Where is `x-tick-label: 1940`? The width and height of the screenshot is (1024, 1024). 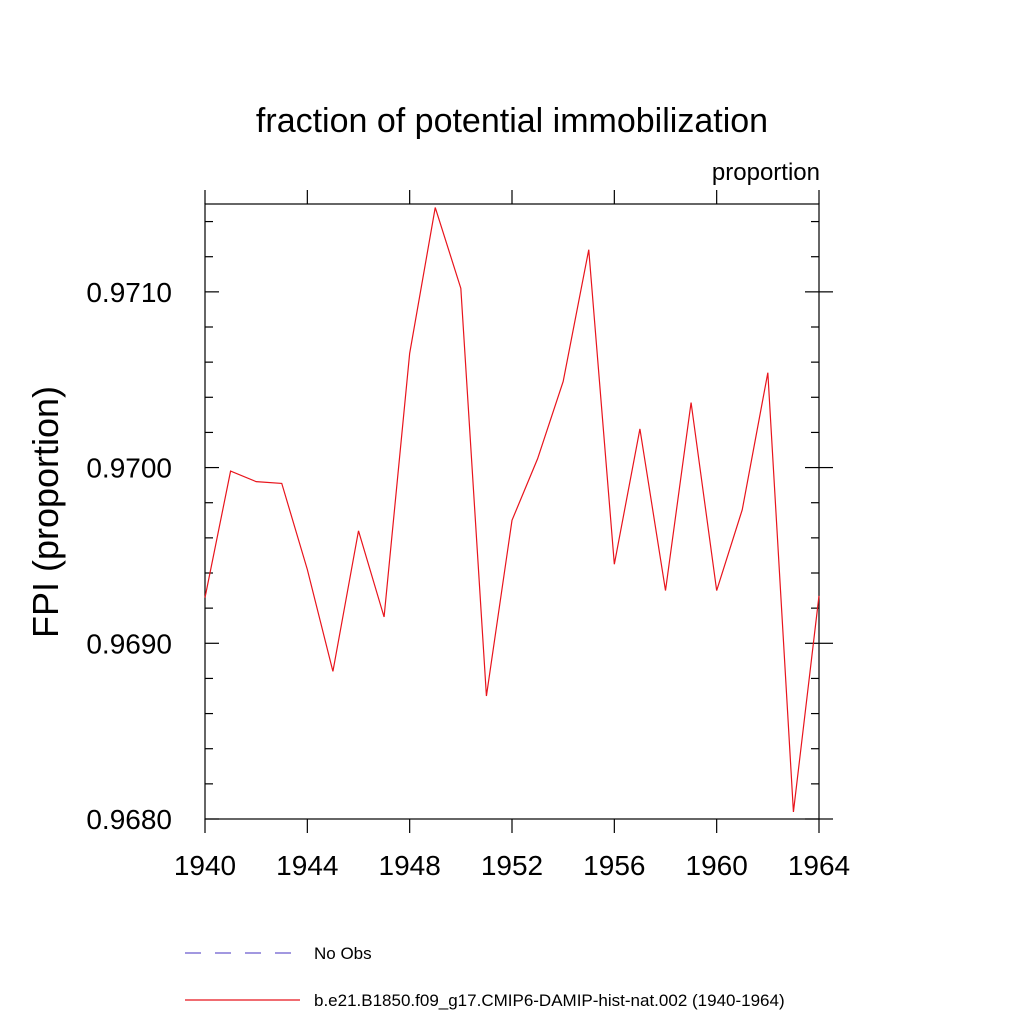
x-tick-label: 1940 is located at coordinates (205, 865).